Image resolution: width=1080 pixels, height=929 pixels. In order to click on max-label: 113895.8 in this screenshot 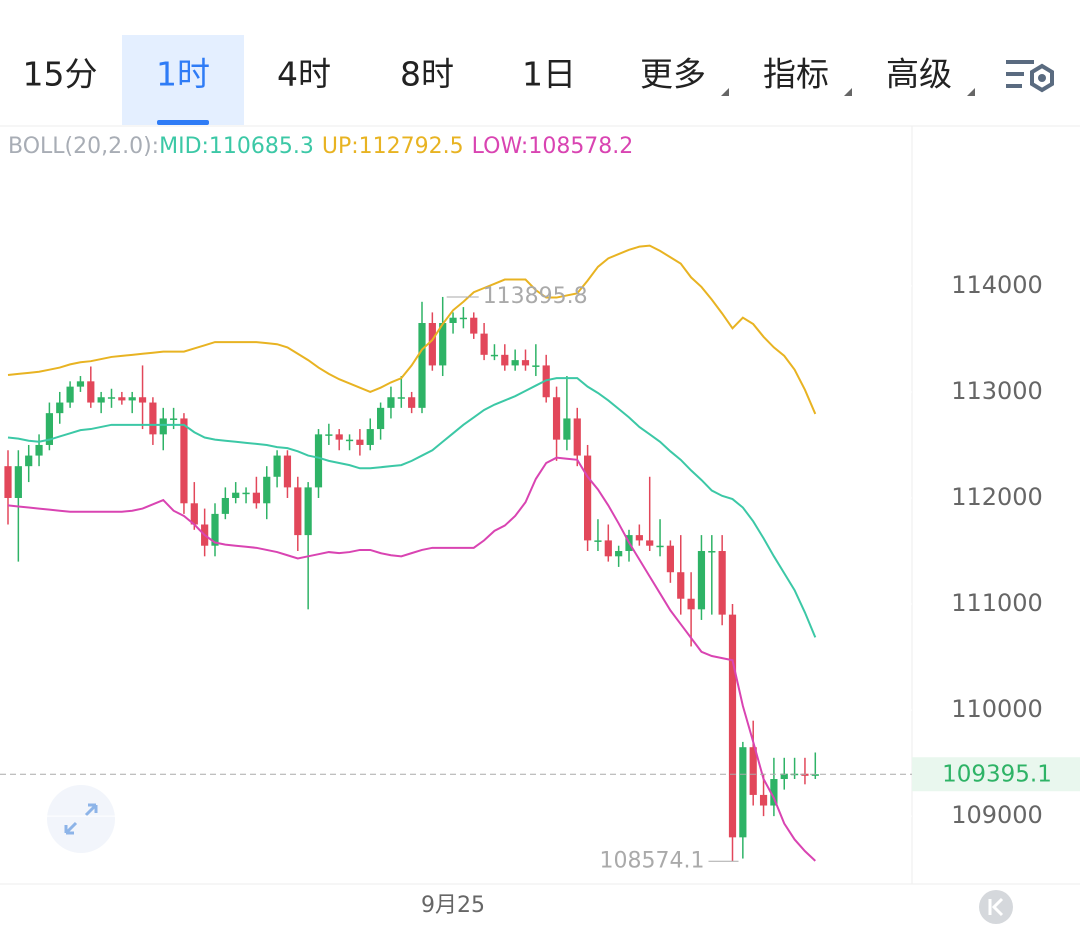, I will do `click(535, 296)`.